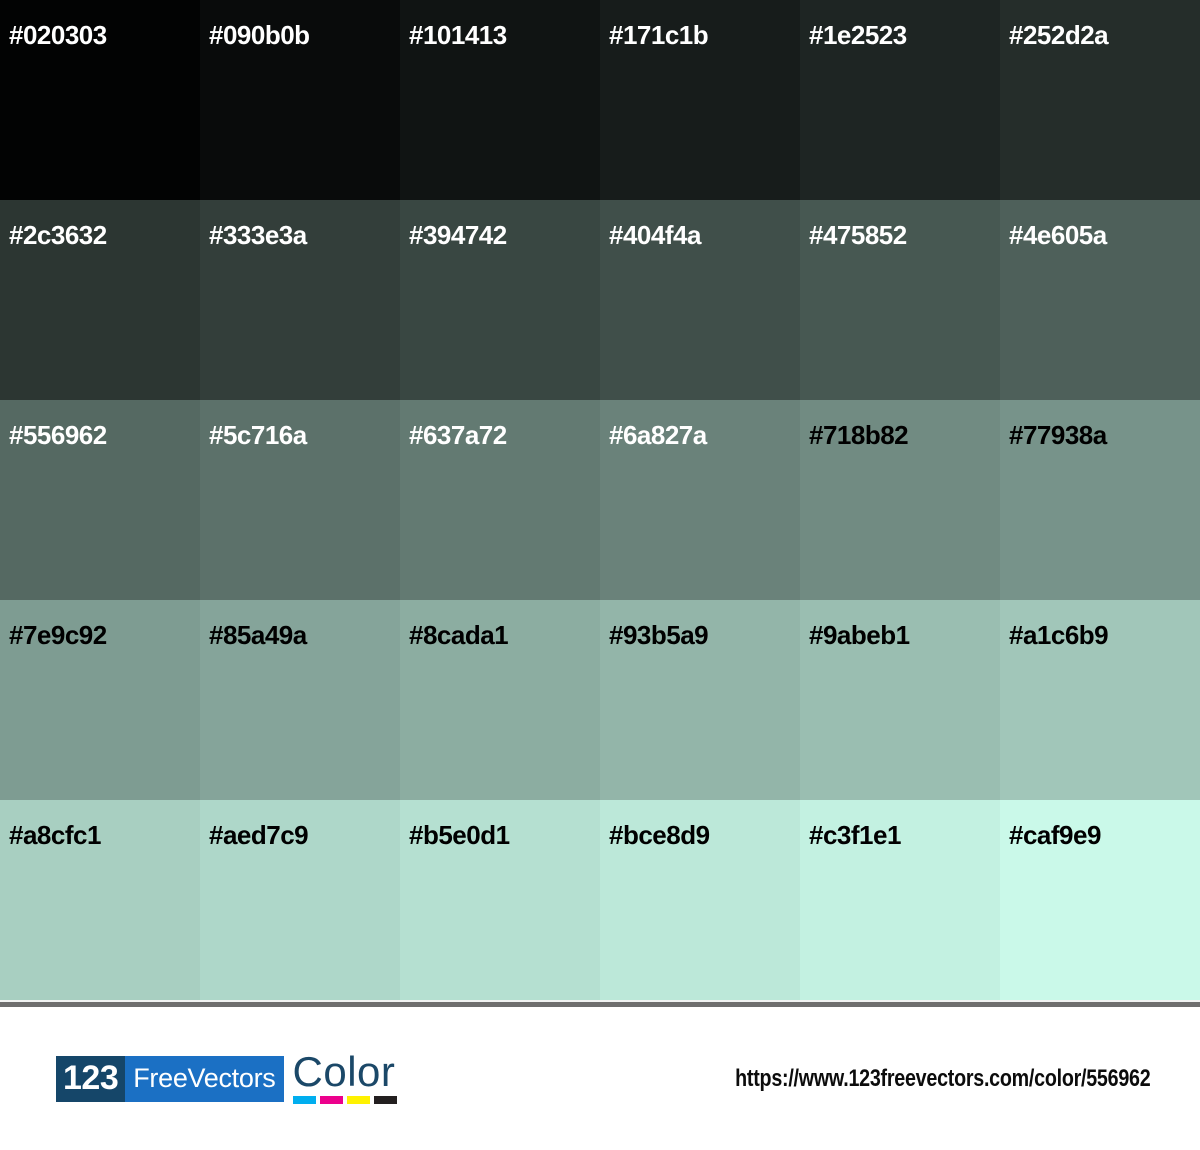  Describe the element at coordinates (900, 300) in the screenshot. I see `color-swatch: #475852` at that location.